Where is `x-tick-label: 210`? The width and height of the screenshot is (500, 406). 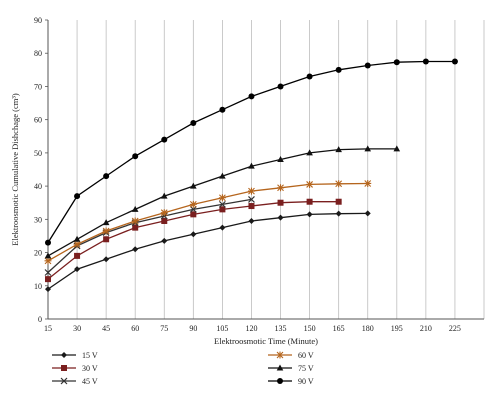 x-tick-label: 210 is located at coordinates (426, 328).